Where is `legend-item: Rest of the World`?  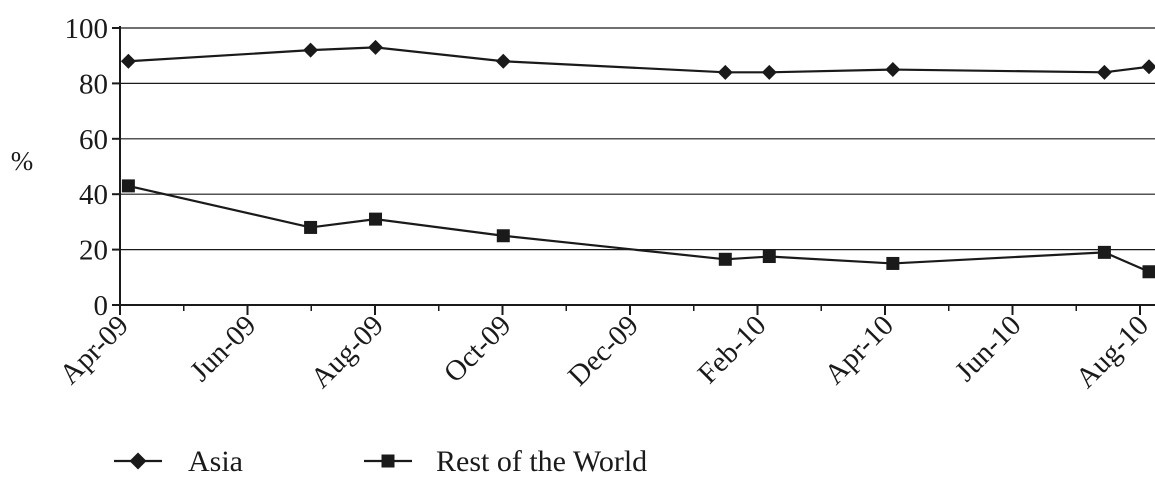
legend-item: Rest of the World is located at coordinates (505, 461).